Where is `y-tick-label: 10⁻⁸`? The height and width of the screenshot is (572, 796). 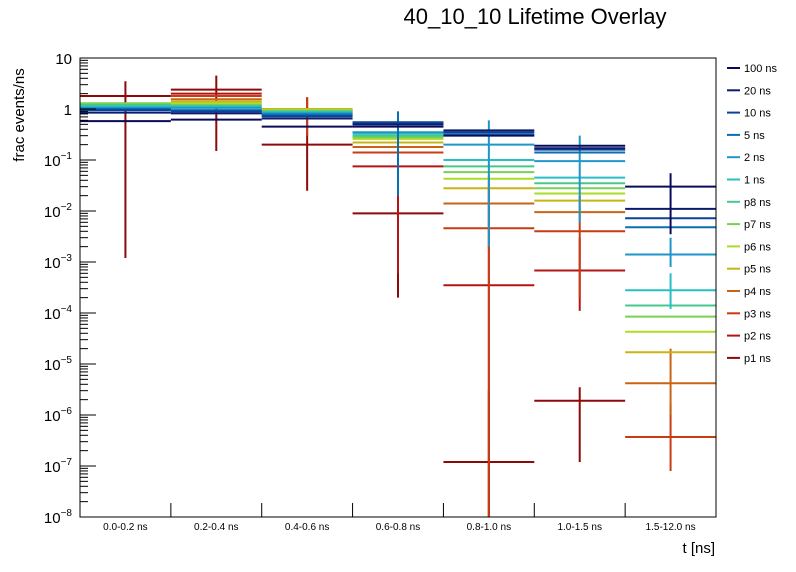 y-tick-label: 10⁻⁸ is located at coordinates (58, 517).